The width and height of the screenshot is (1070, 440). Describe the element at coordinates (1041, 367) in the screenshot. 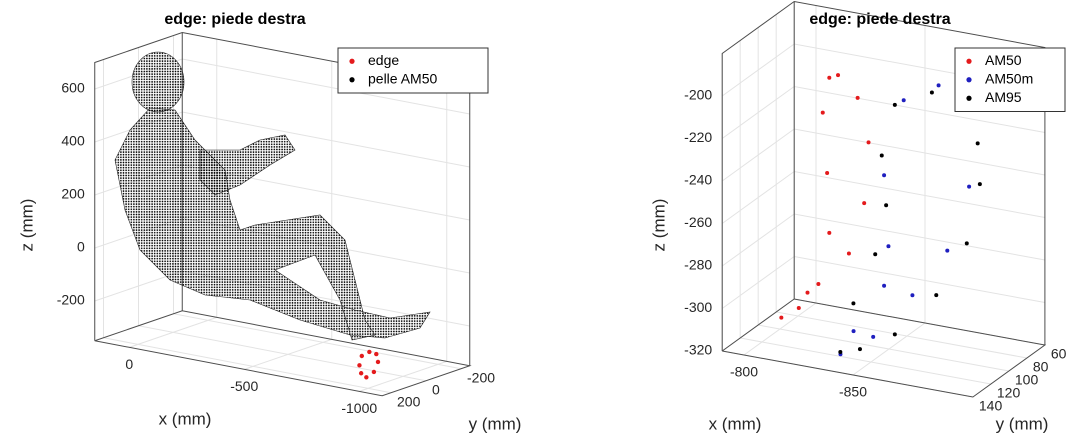

I see `y-tick-label: 80` at that location.